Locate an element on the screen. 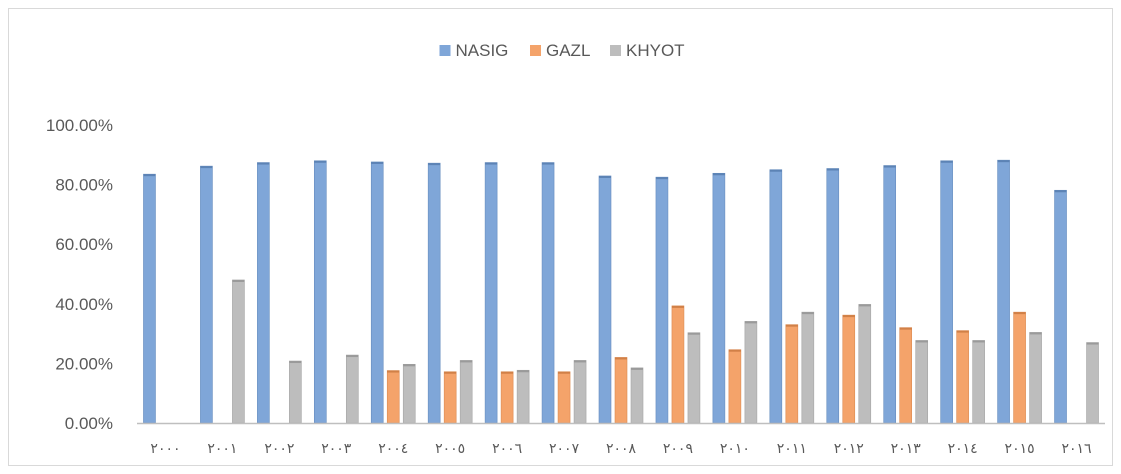 This screenshot has height=474, width=1121. x-tick-label: ٢٠٠١ is located at coordinates (222, 449).